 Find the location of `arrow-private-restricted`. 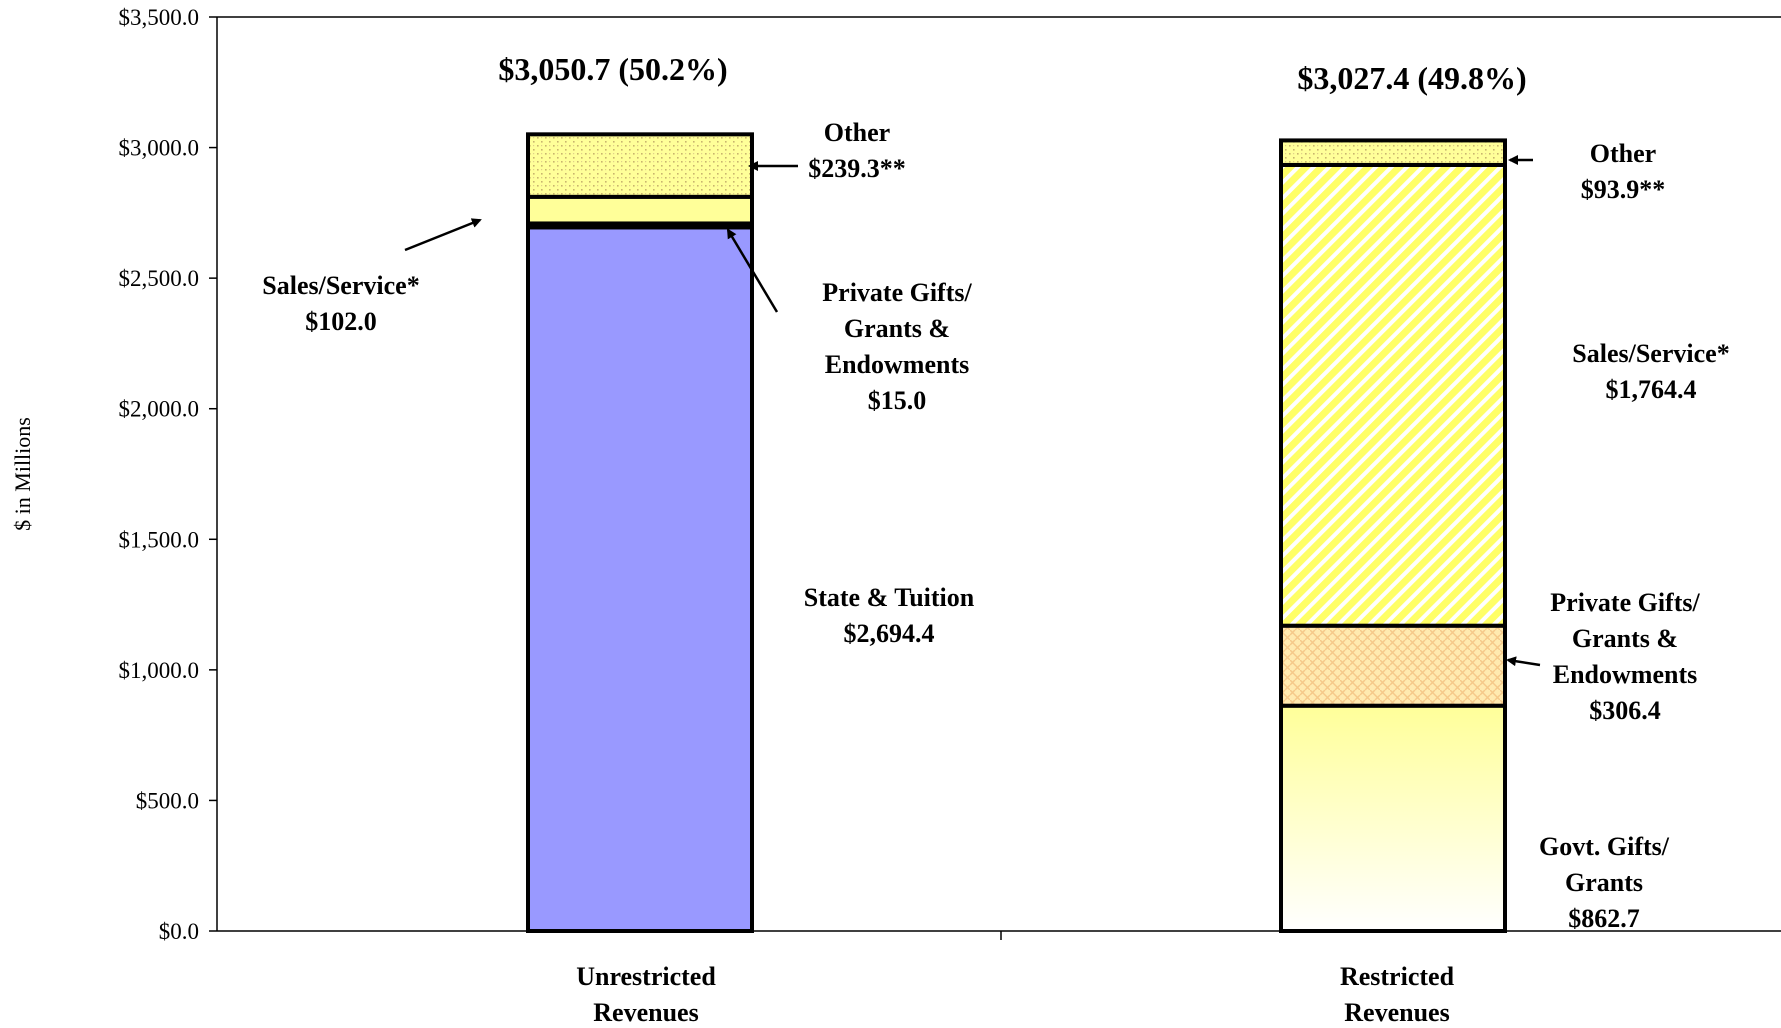

arrow-private-restricted is located at coordinates (1523, 661).